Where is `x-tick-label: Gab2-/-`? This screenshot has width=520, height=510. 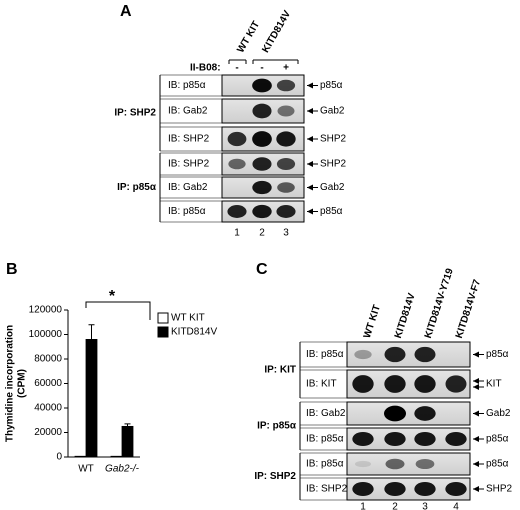 x-tick-label: Gab2-/- is located at coordinates (122, 469).